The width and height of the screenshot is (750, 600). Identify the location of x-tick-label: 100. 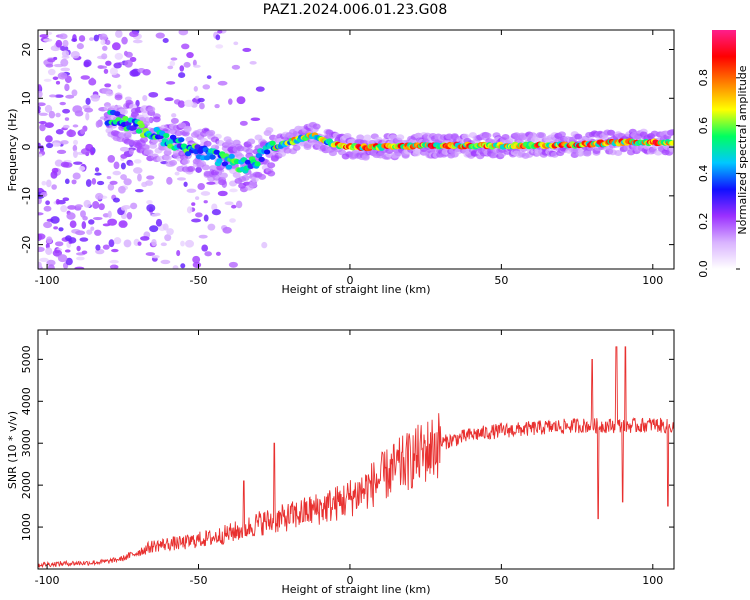
(652, 580).